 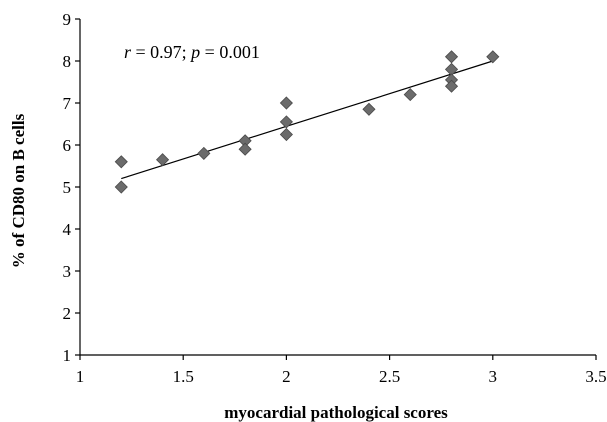 I want to click on y-tick-label: 1, so click(x=67, y=355).